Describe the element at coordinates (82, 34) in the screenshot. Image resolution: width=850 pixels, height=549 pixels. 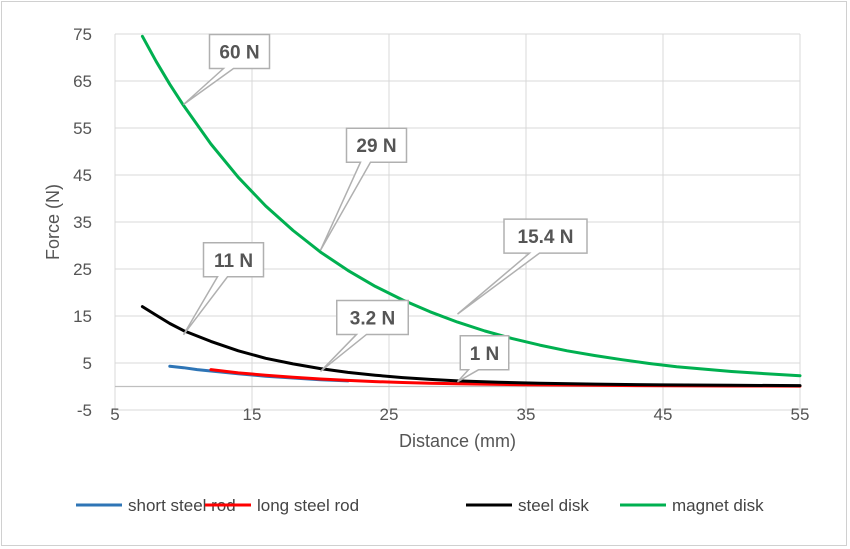
I see `y-tick-label: 75` at that location.